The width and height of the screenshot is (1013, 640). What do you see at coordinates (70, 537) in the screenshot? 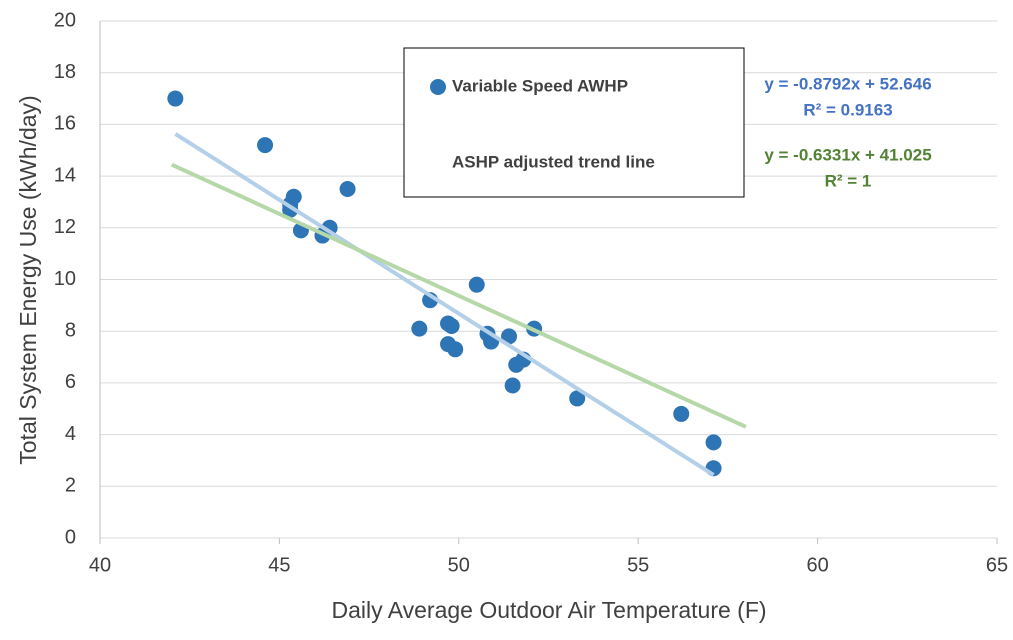
I see `y-tick-label: 0` at bounding box center [70, 537].